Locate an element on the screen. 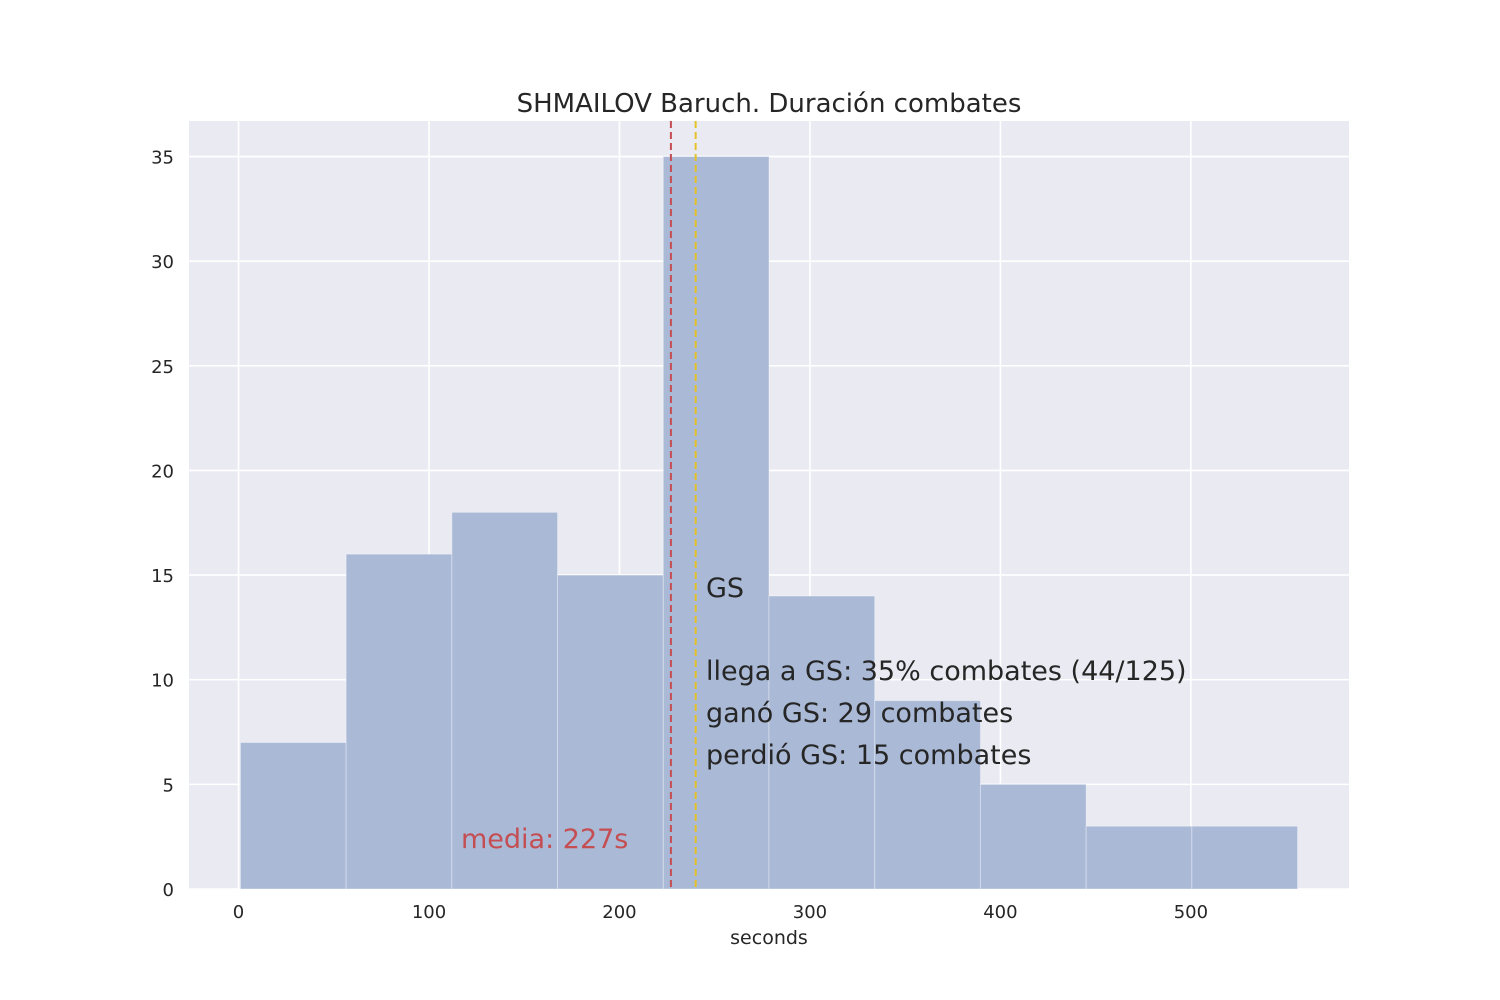  gs-annotation-title: GS is located at coordinates (725, 588).